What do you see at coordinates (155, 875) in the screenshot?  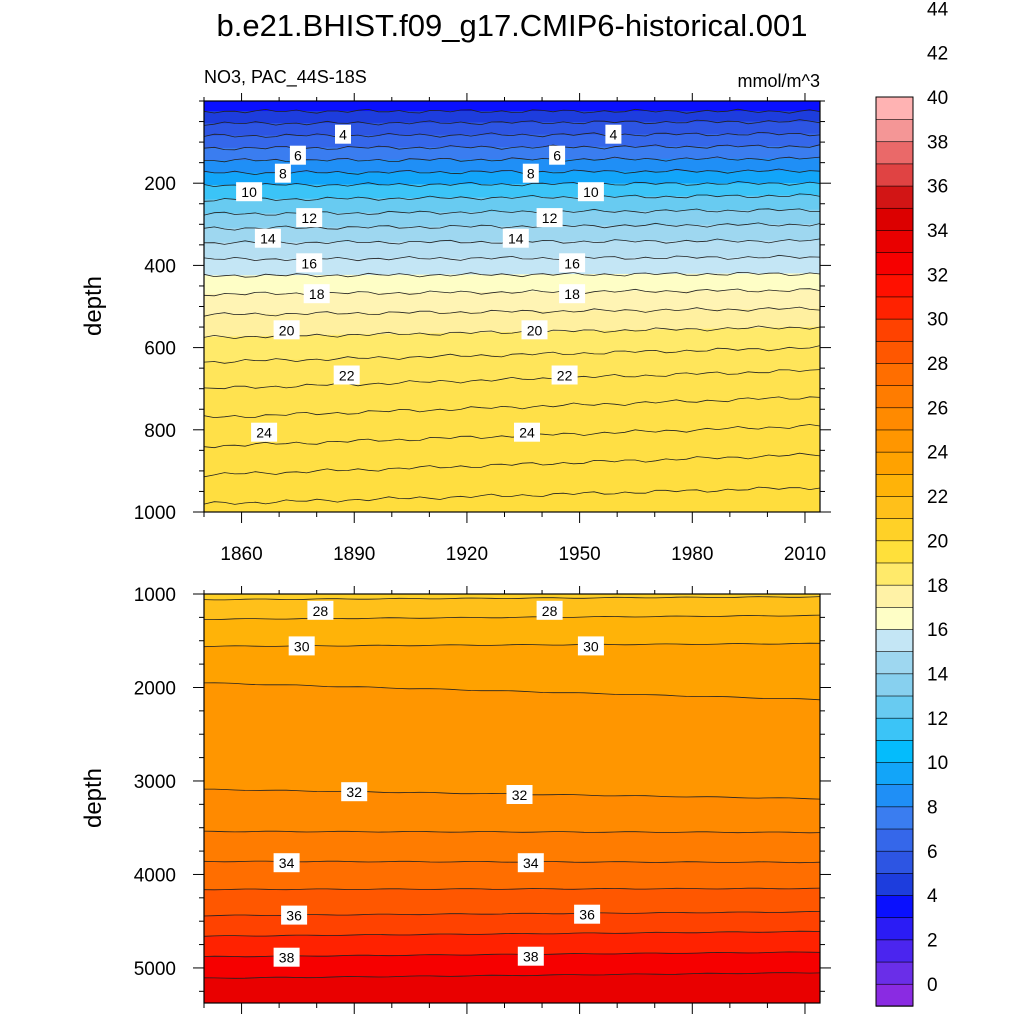 I see `lower-y-tick-label: 4000` at bounding box center [155, 875].